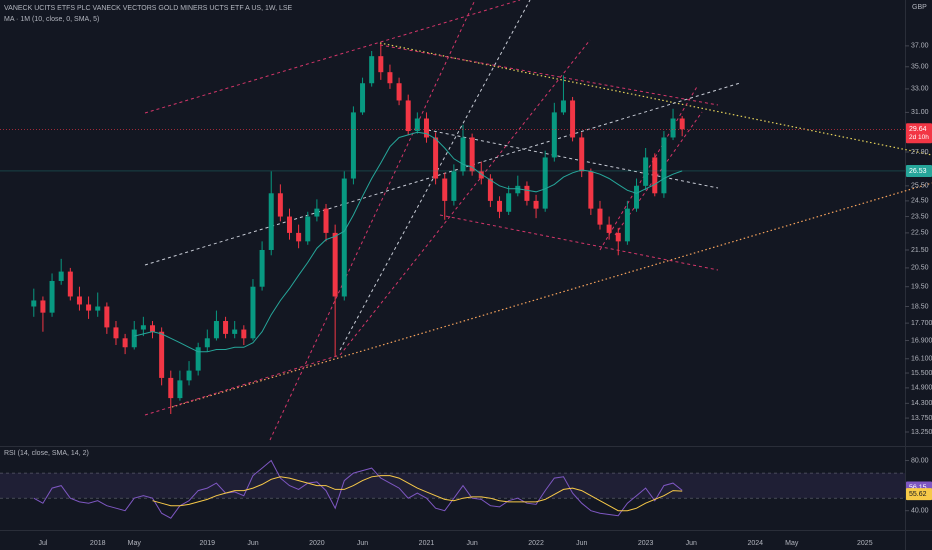 The height and width of the screenshot is (550, 932). I want to click on y-tick-label: 19.50, so click(920, 287).